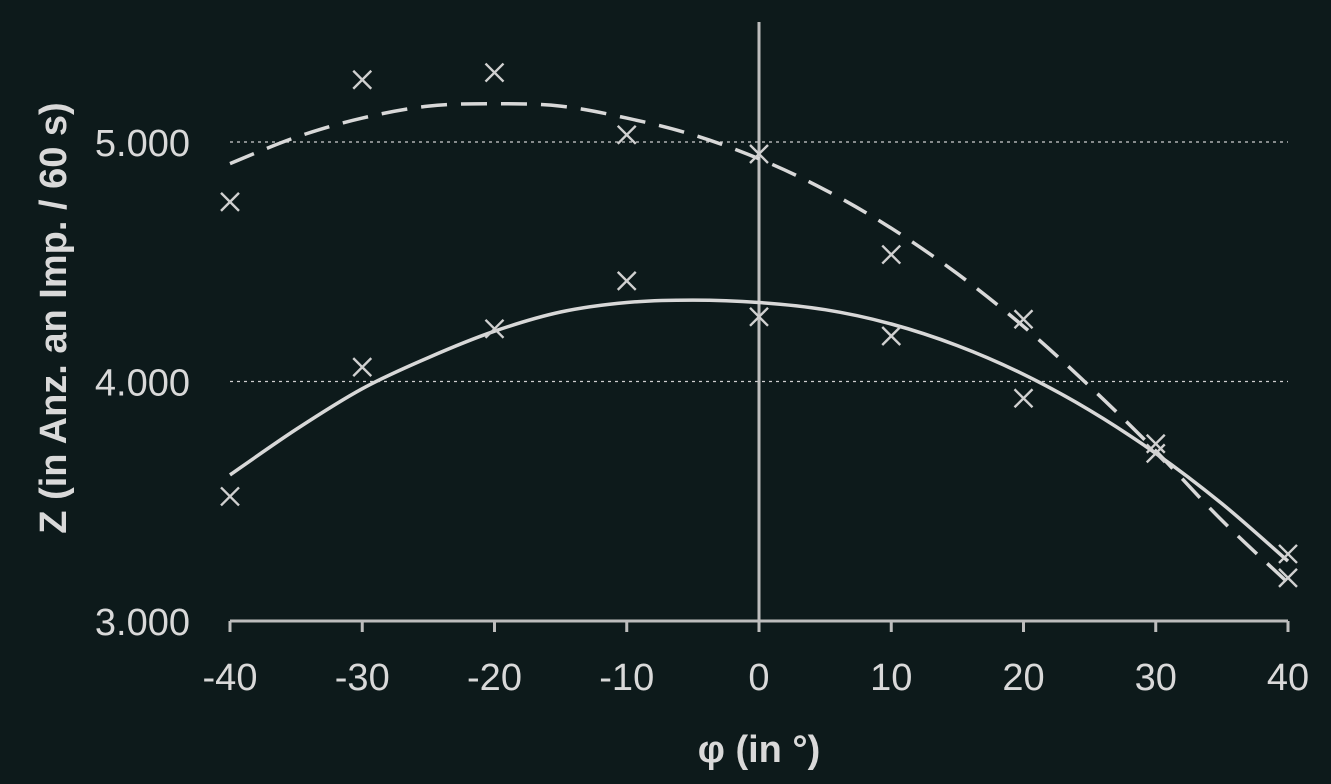 Image resolution: width=1331 pixels, height=784 pixels. Describe the element at coordinates (230, 678) in the screenshot. I see `x-tick-label: -40` at that location.